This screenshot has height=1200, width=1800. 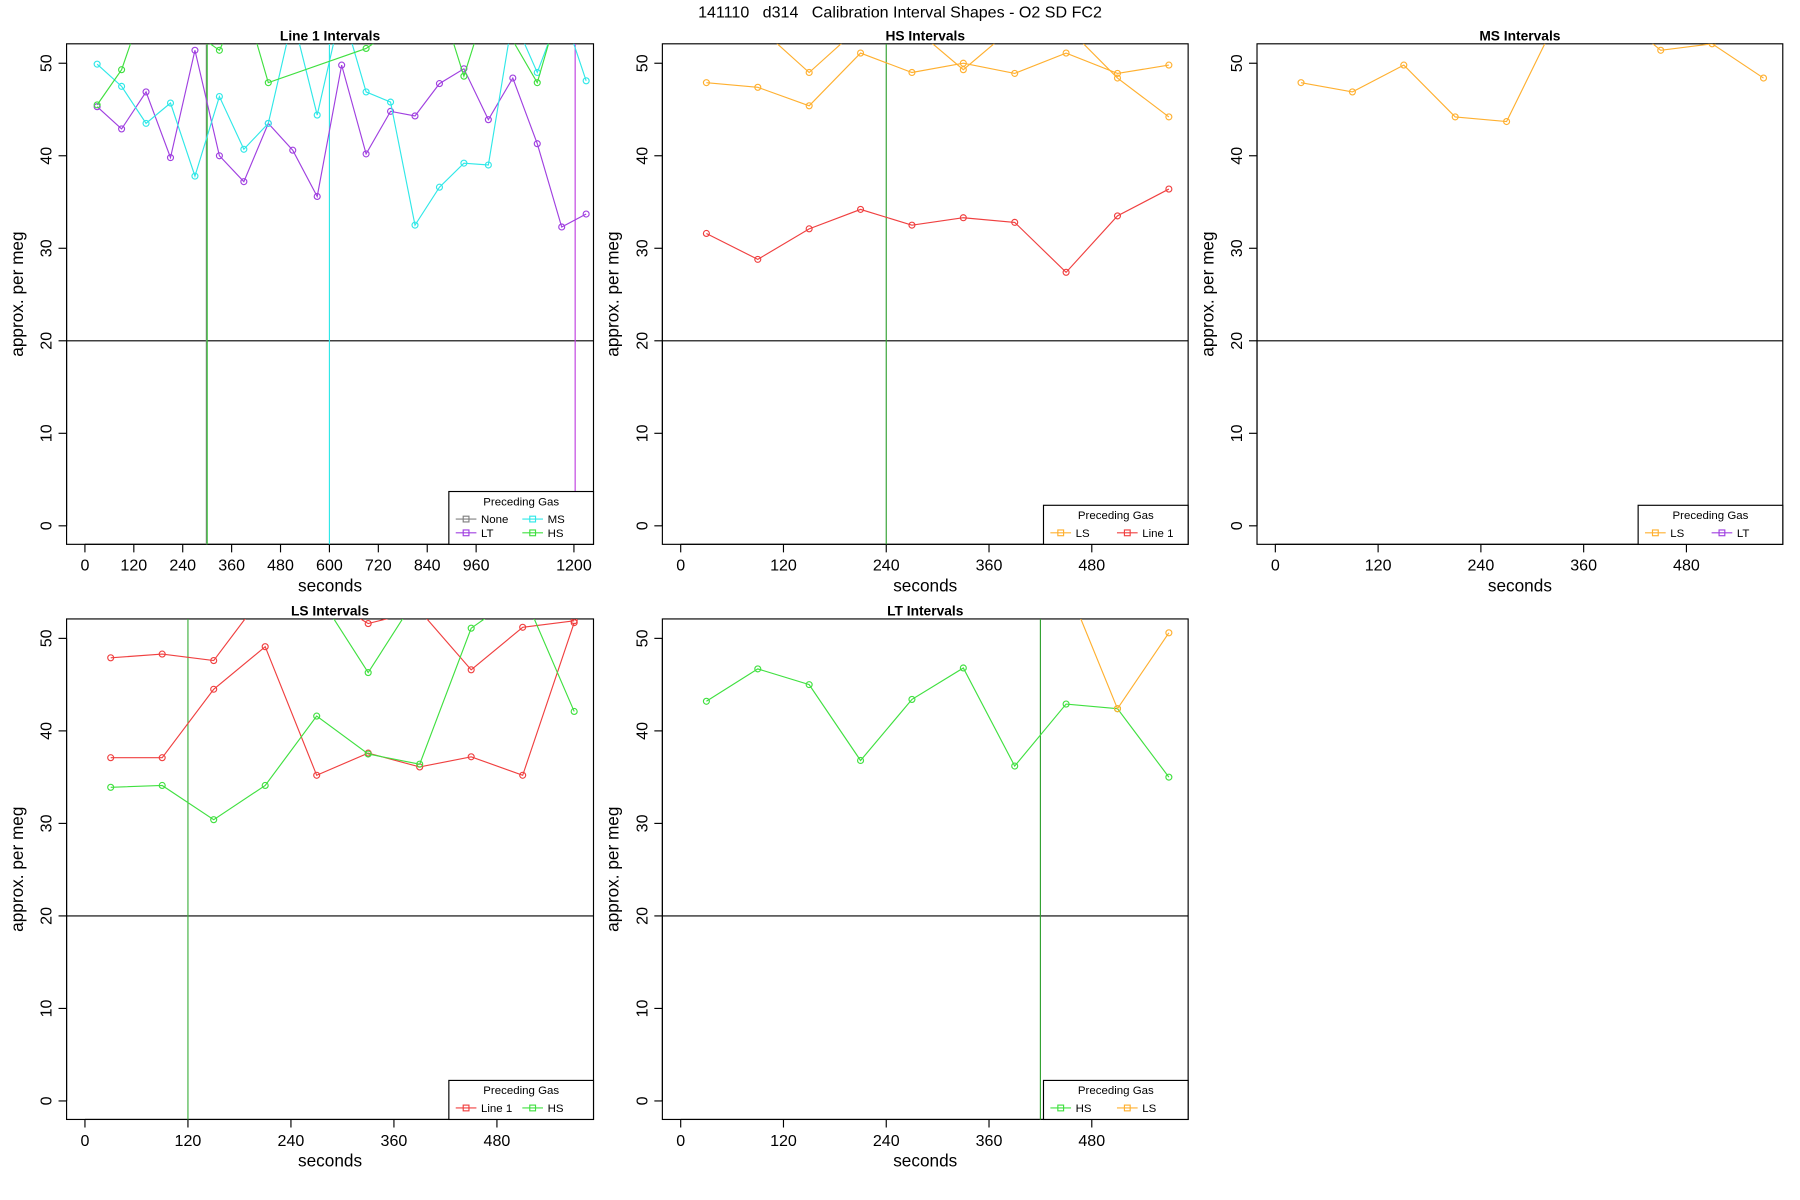 I want to click on x-tick-label: 720, so click(x=378, y=566).